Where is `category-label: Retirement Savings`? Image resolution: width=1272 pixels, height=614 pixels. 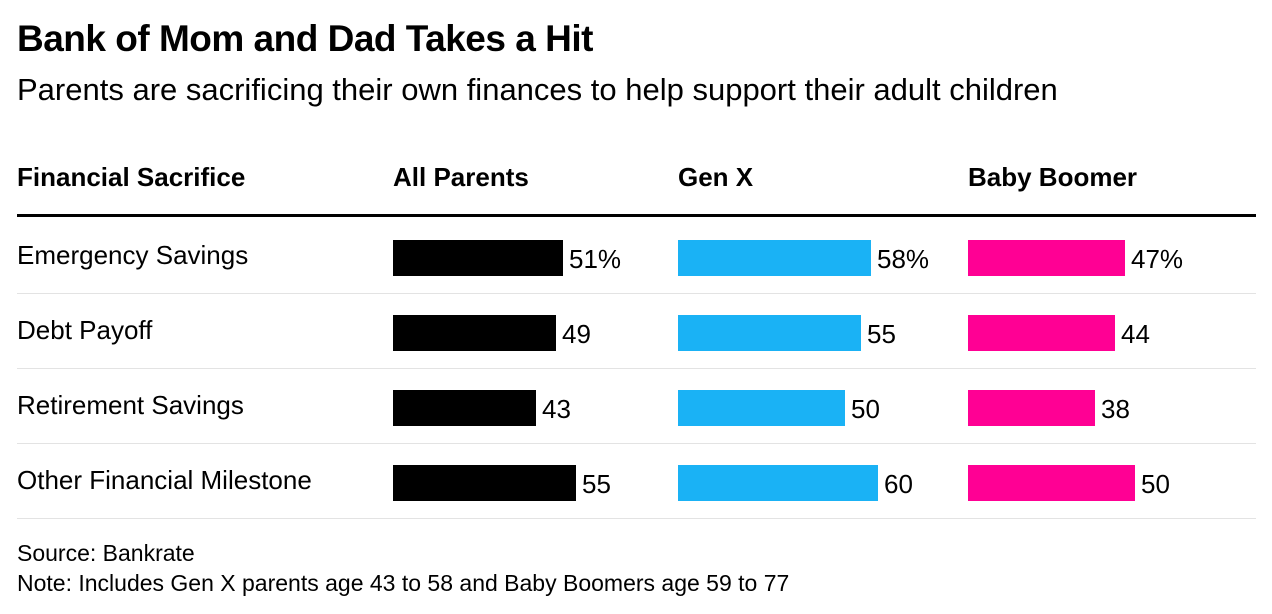 category-label: Retirement Savings is located at coordinates (130, 405).